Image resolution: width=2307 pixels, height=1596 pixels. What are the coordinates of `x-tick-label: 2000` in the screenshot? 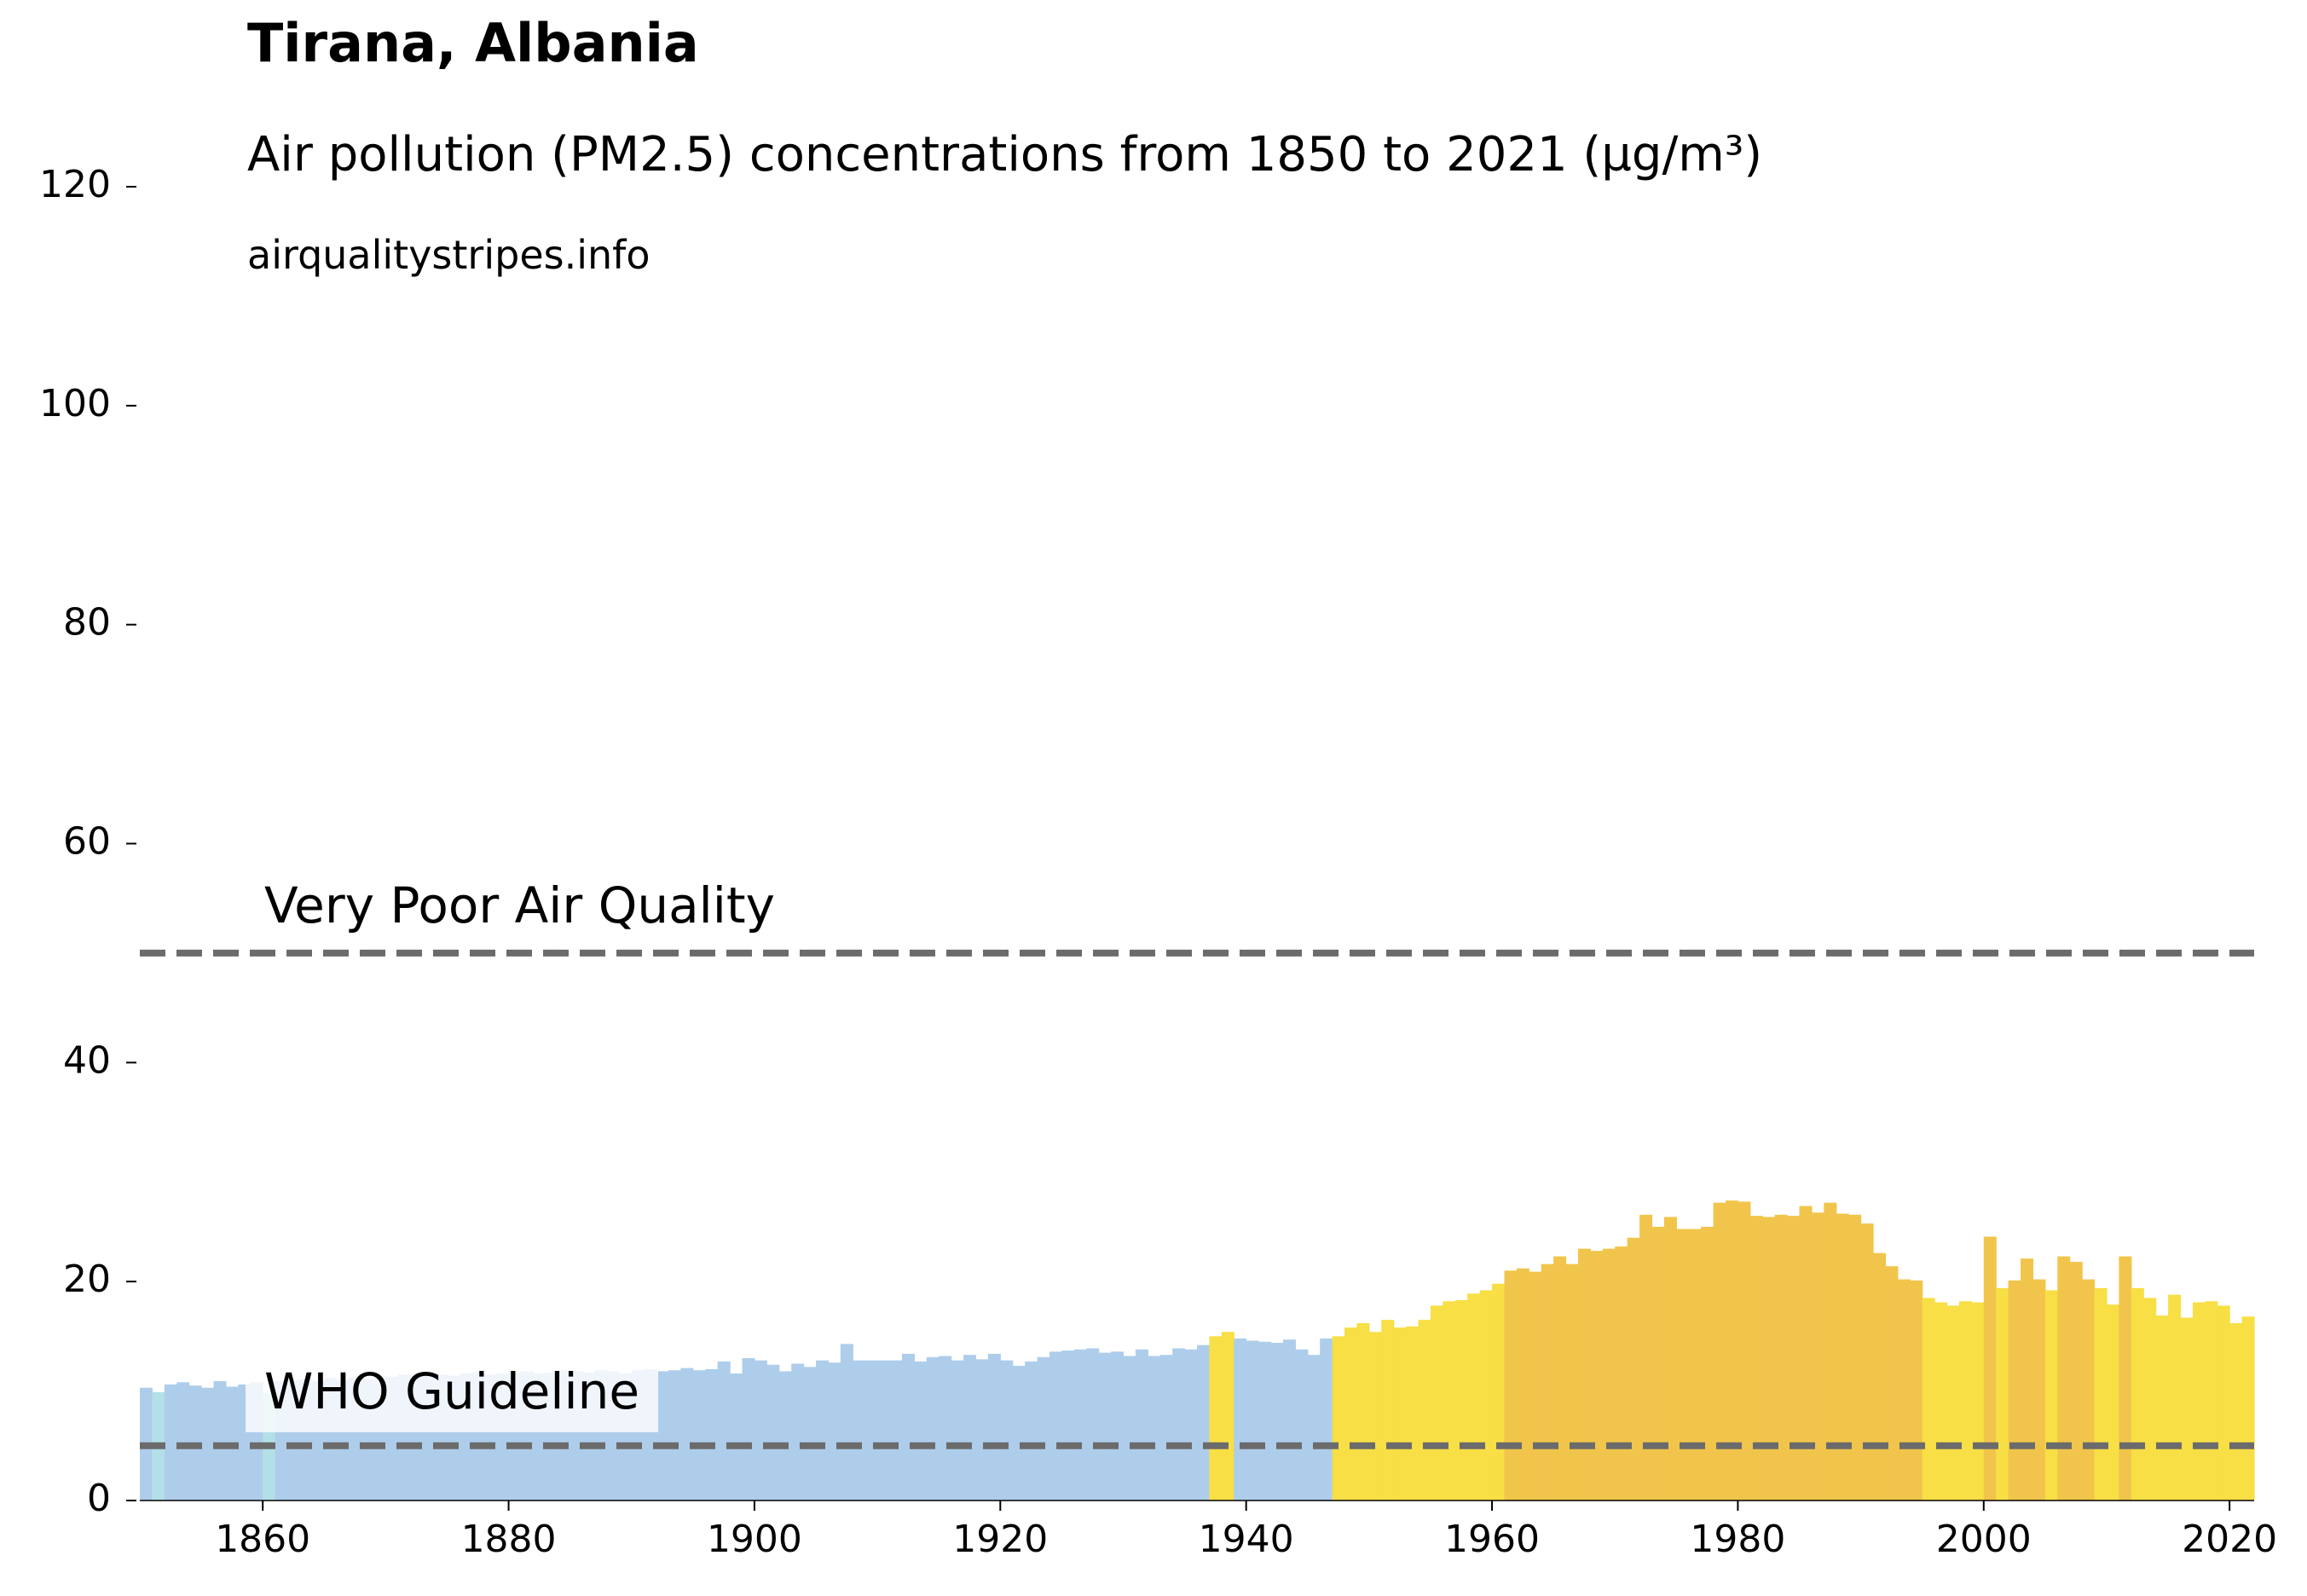 It's located at (1984, 1539).